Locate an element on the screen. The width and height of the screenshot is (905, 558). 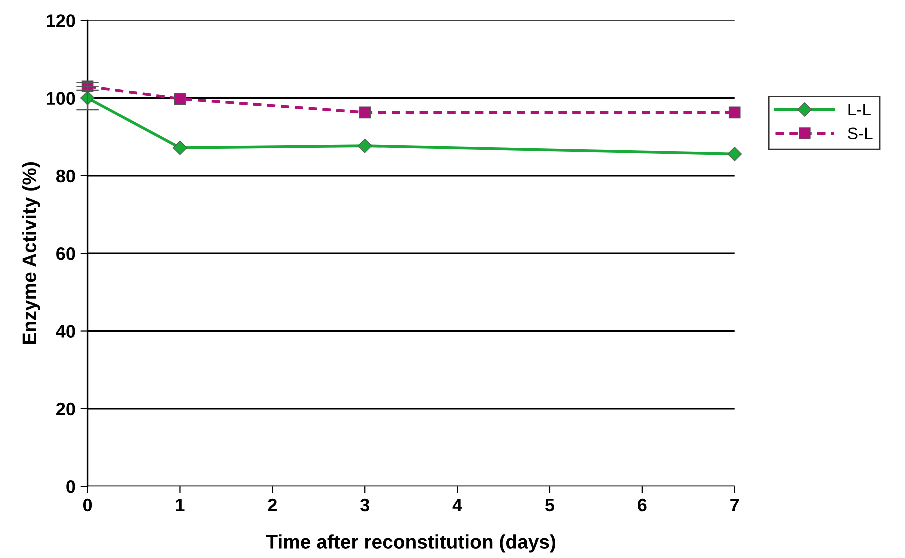
y-tick-label: 40 is located at coordinates (66, 331).